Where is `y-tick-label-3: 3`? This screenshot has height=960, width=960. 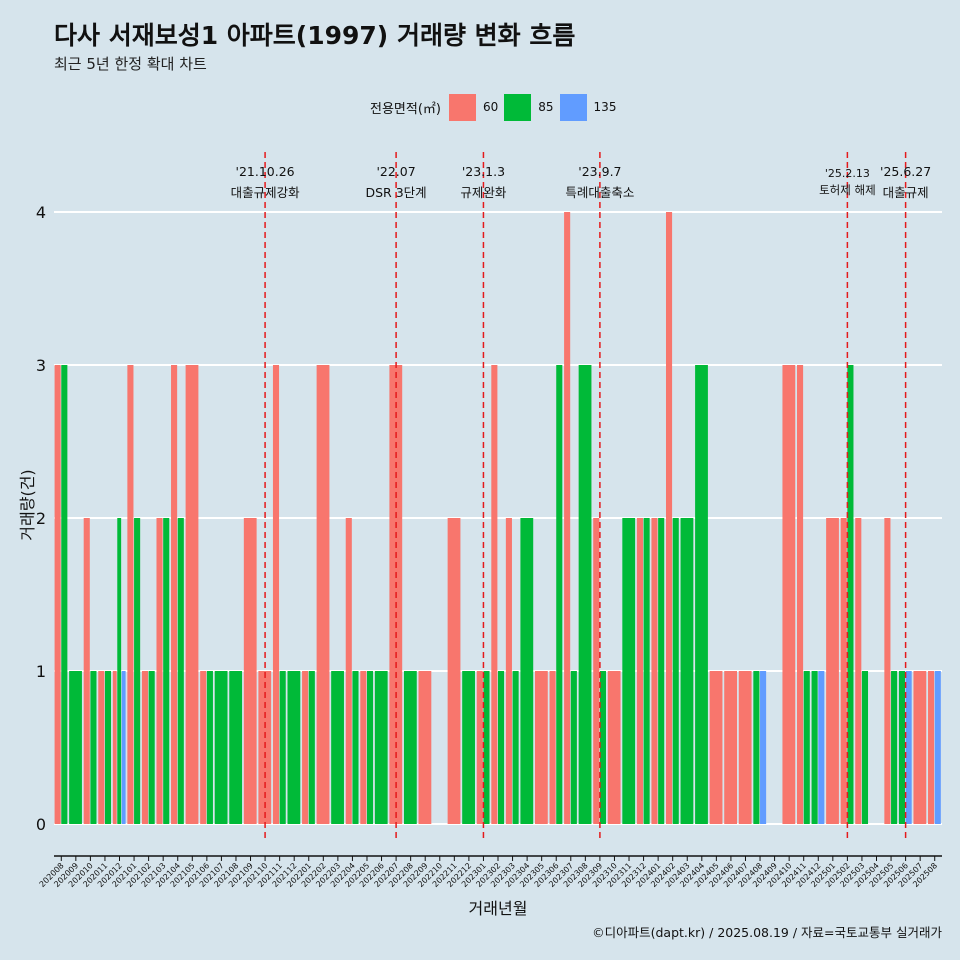 y-tick-label-3: 3 is located at coordinates (41, 365).